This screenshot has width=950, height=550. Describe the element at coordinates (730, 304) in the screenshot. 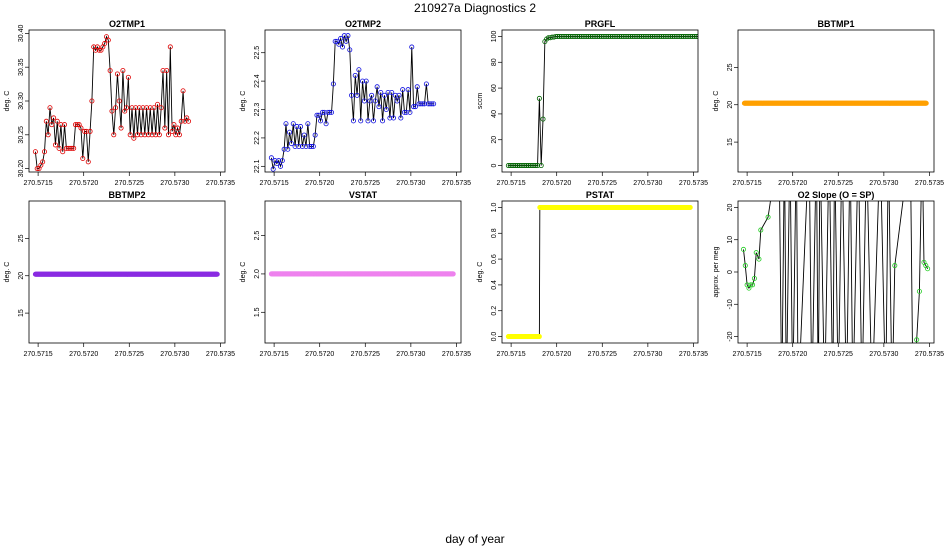

I see `y-tick-label: -10` at that location.